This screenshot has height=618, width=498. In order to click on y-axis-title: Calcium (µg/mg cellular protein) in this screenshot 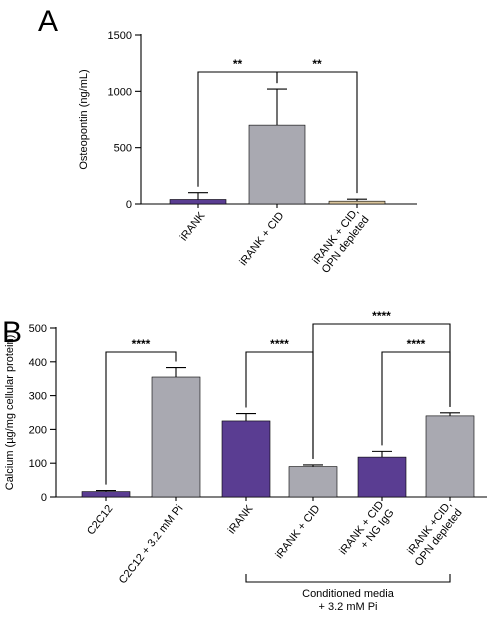, I will do `click(10, 413)`.